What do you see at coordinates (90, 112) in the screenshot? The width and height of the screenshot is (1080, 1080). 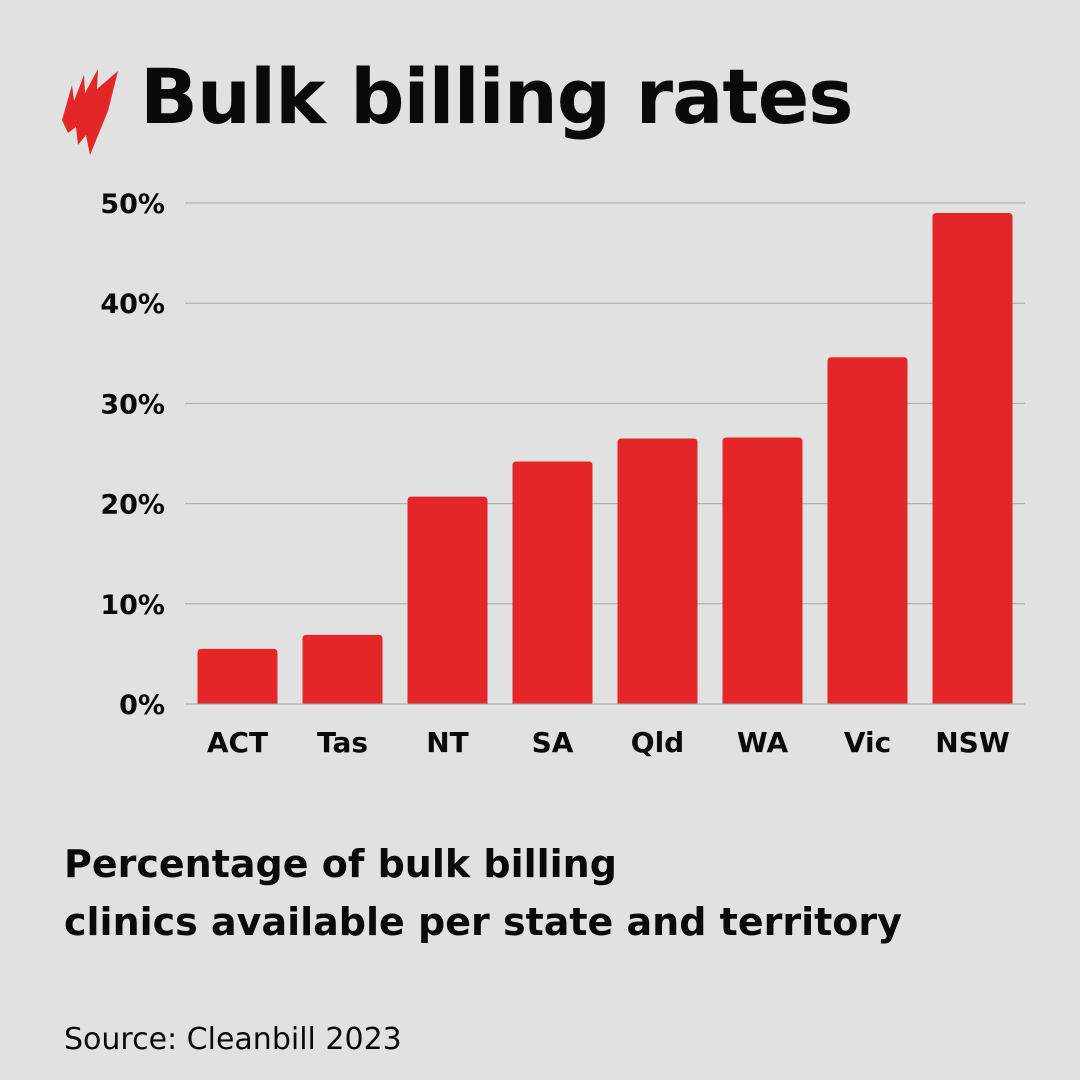 I see `sbs-logo-icon` at bounding box center [90, 112].